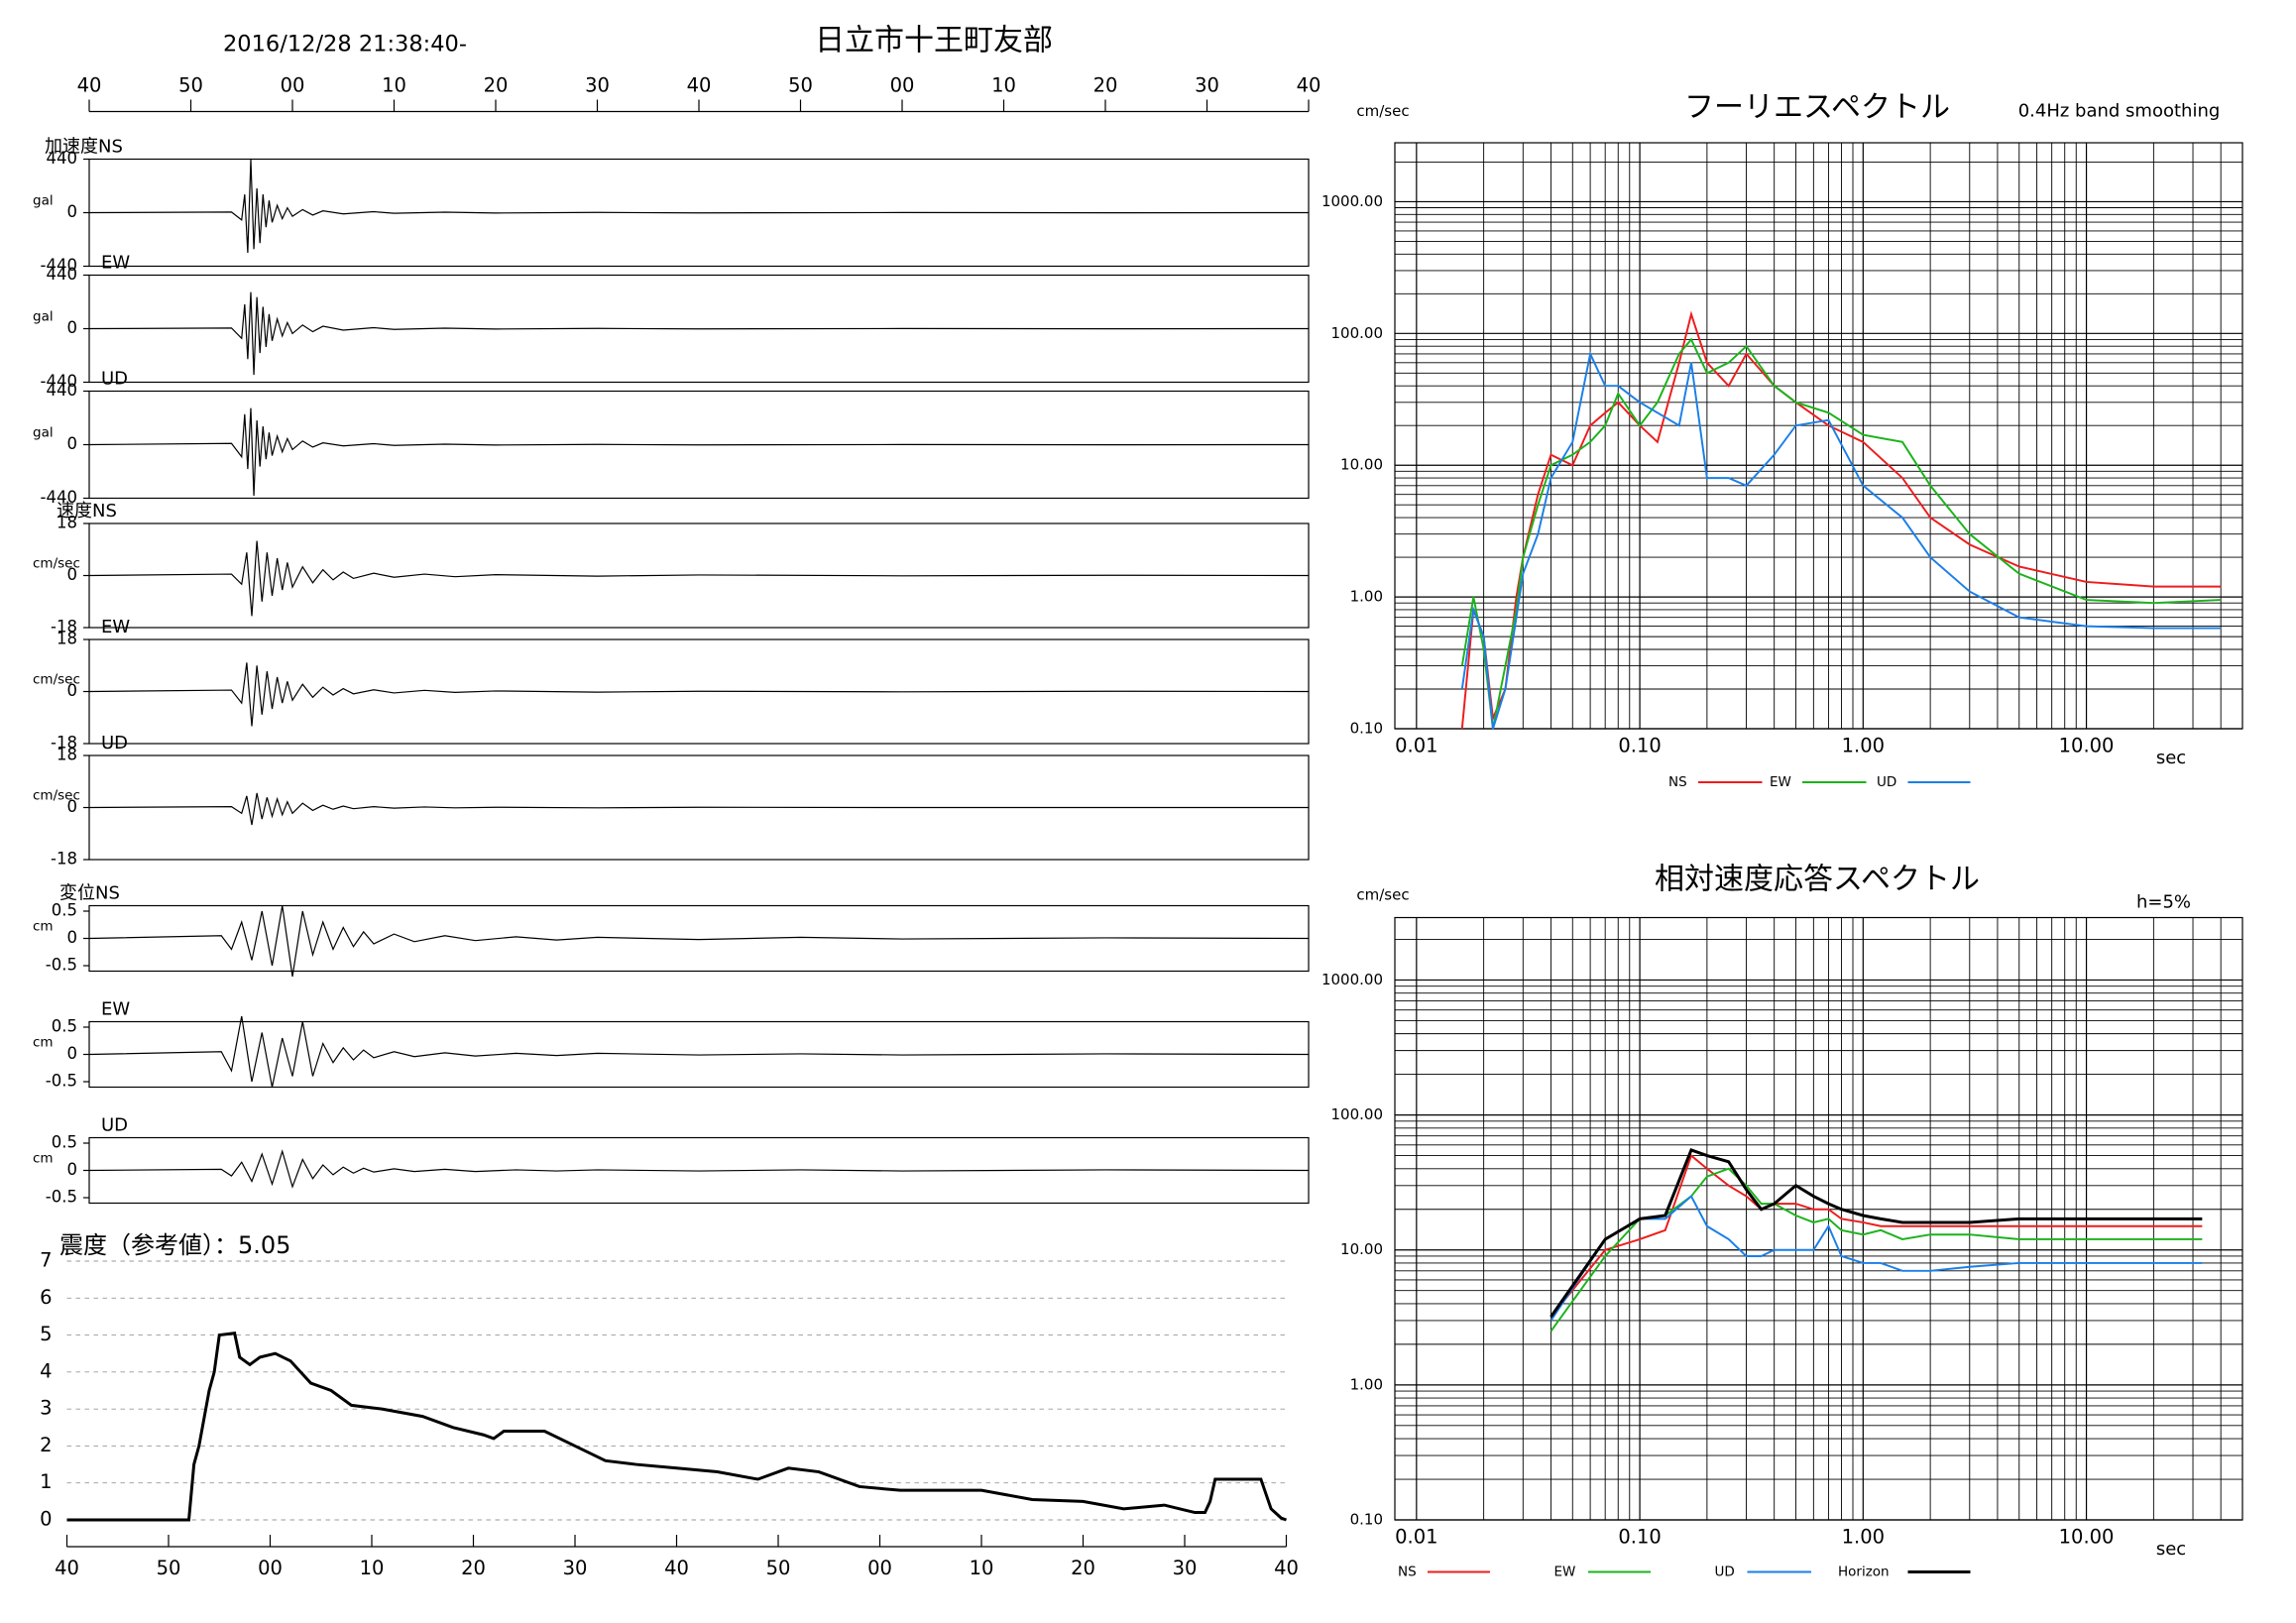  What do you see at coordinates (46, 1370) in the screenshot?
I see `y-tick-label: 4` at bounding box center [46, 1370].